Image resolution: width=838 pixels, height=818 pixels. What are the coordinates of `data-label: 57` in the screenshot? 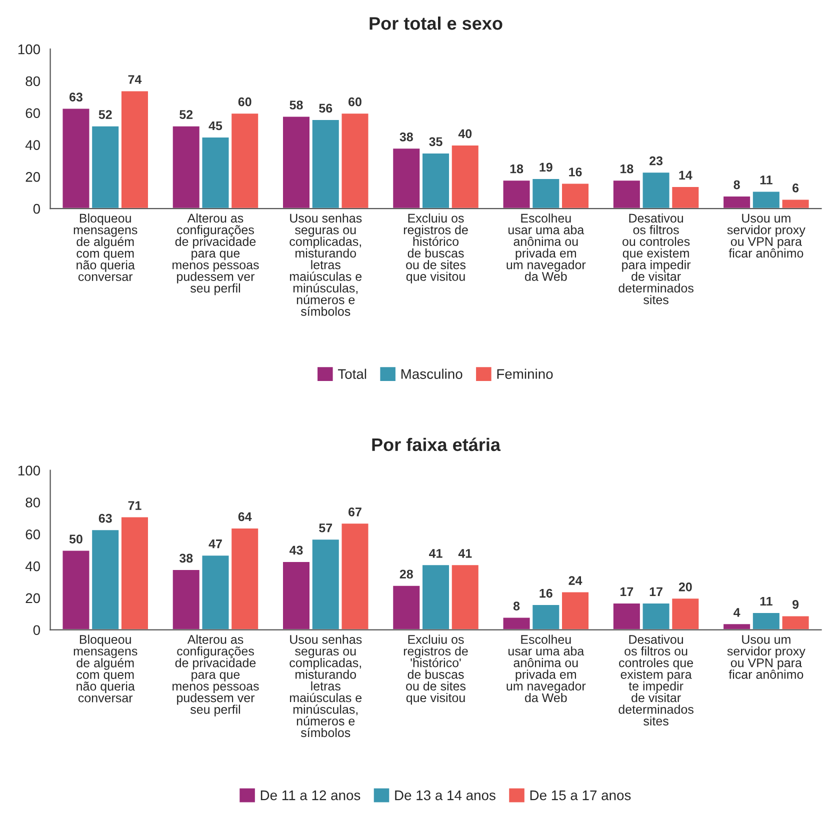 It's located at (325, 528).